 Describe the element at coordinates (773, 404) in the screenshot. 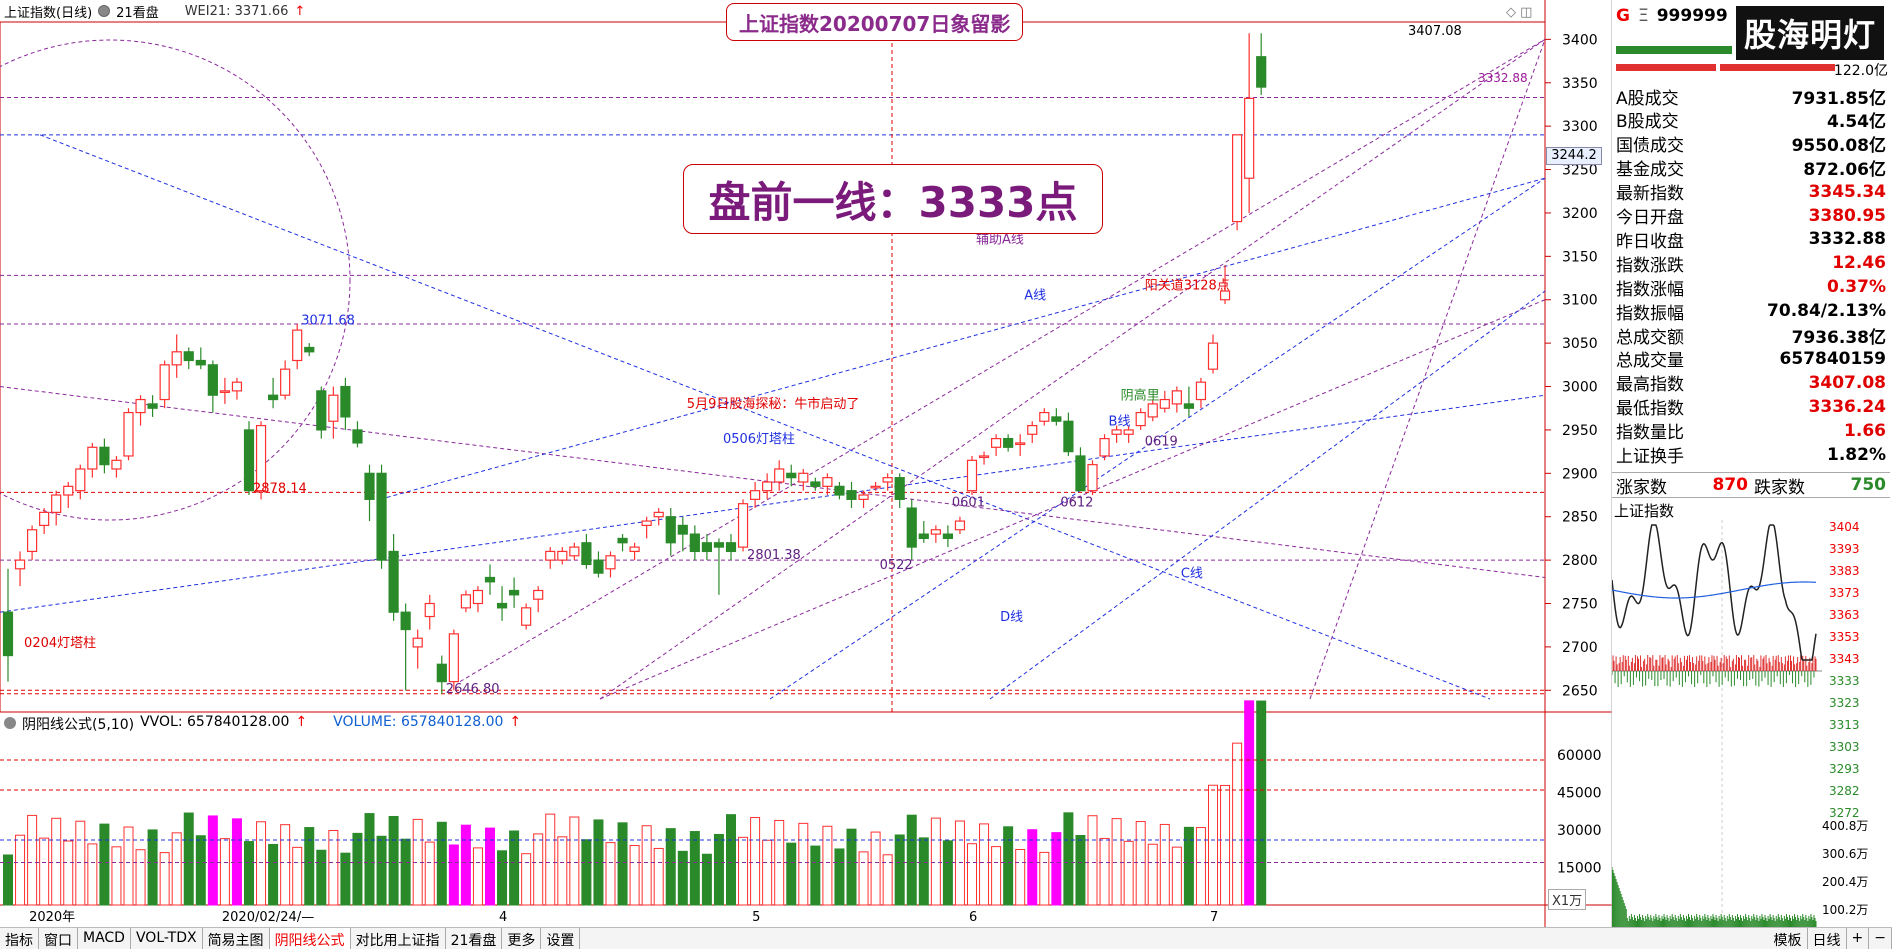

I see `chart-annotation: 5月9日股海探秘：牛市启动了` at that location.